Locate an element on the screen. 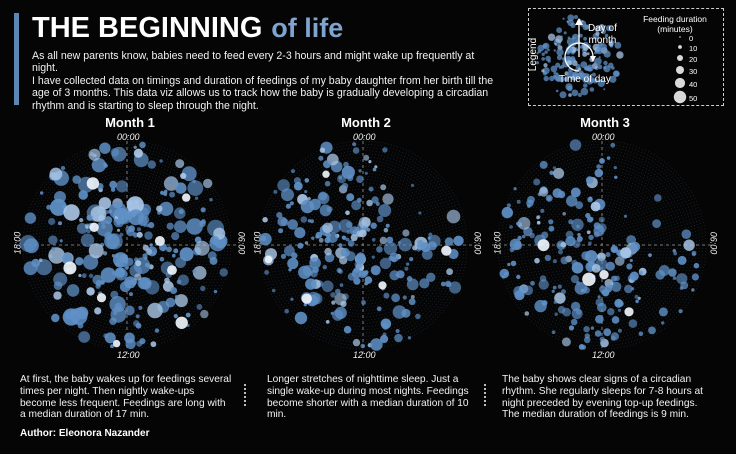  month-2-hour-00: 00:00 is located at coordinates (364, 137).